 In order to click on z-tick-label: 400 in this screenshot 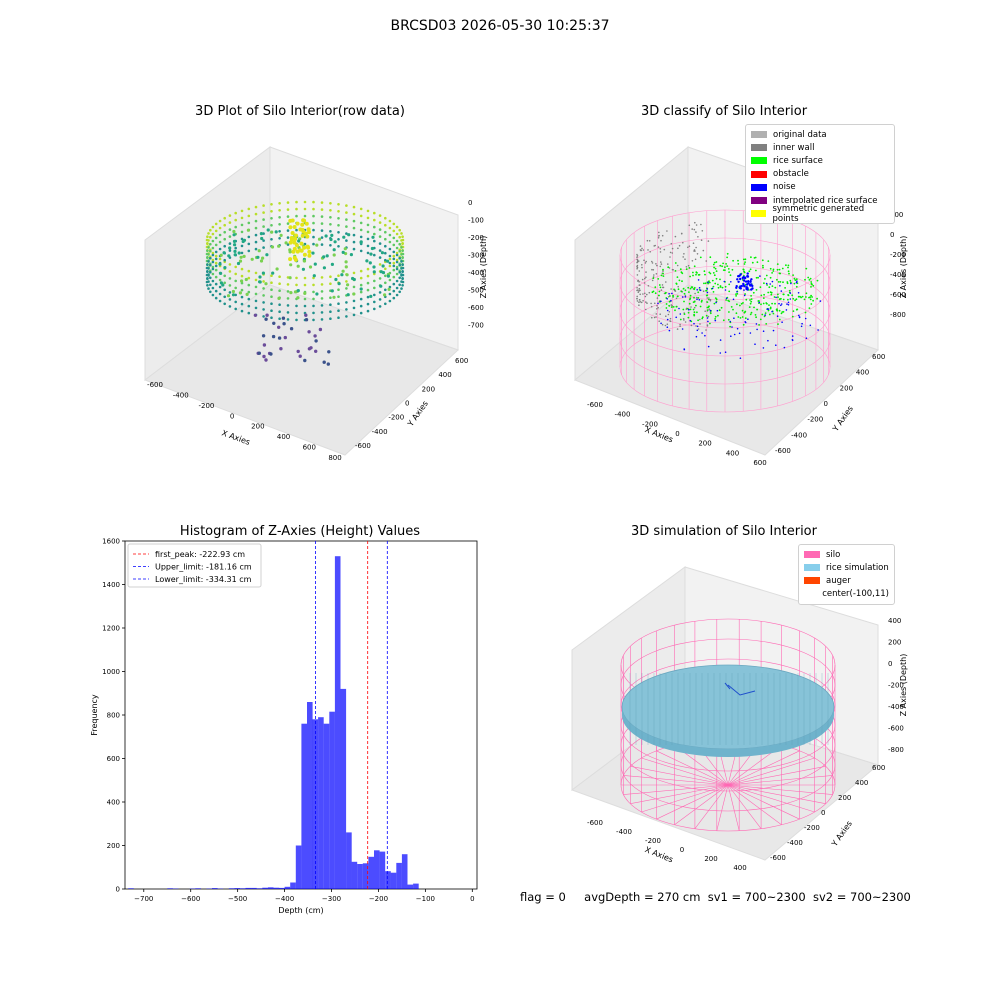, I will do `click(894, 621)`.